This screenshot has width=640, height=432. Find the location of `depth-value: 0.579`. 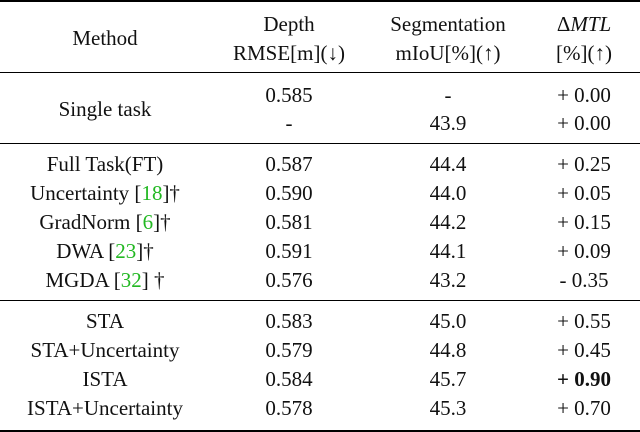

depth-value: 0.579 is located at coordinates (289, 350).